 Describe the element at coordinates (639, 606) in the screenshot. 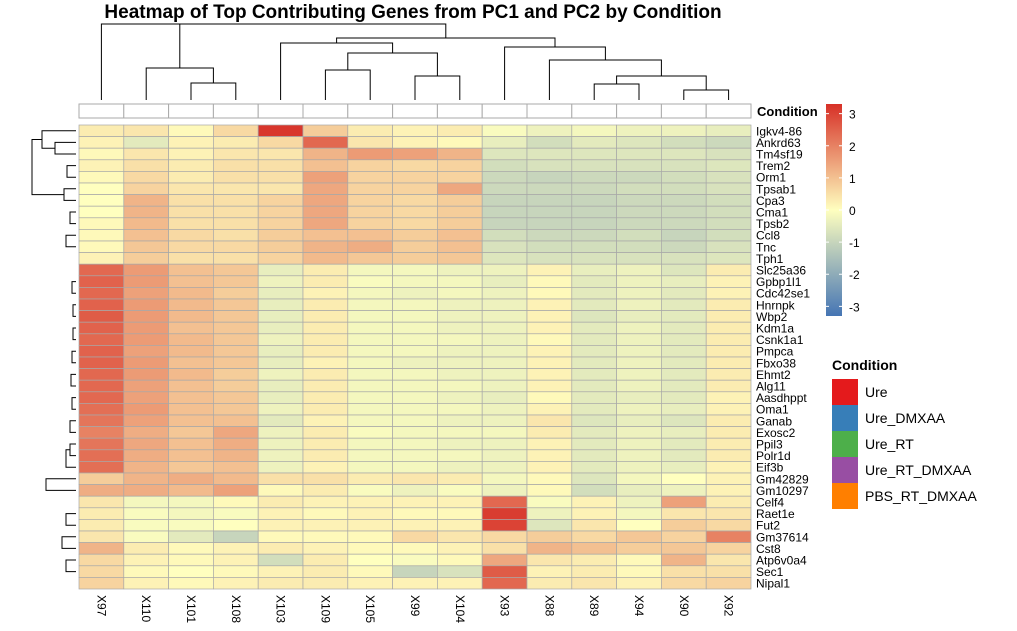

I see `column-label: X94` at that location.